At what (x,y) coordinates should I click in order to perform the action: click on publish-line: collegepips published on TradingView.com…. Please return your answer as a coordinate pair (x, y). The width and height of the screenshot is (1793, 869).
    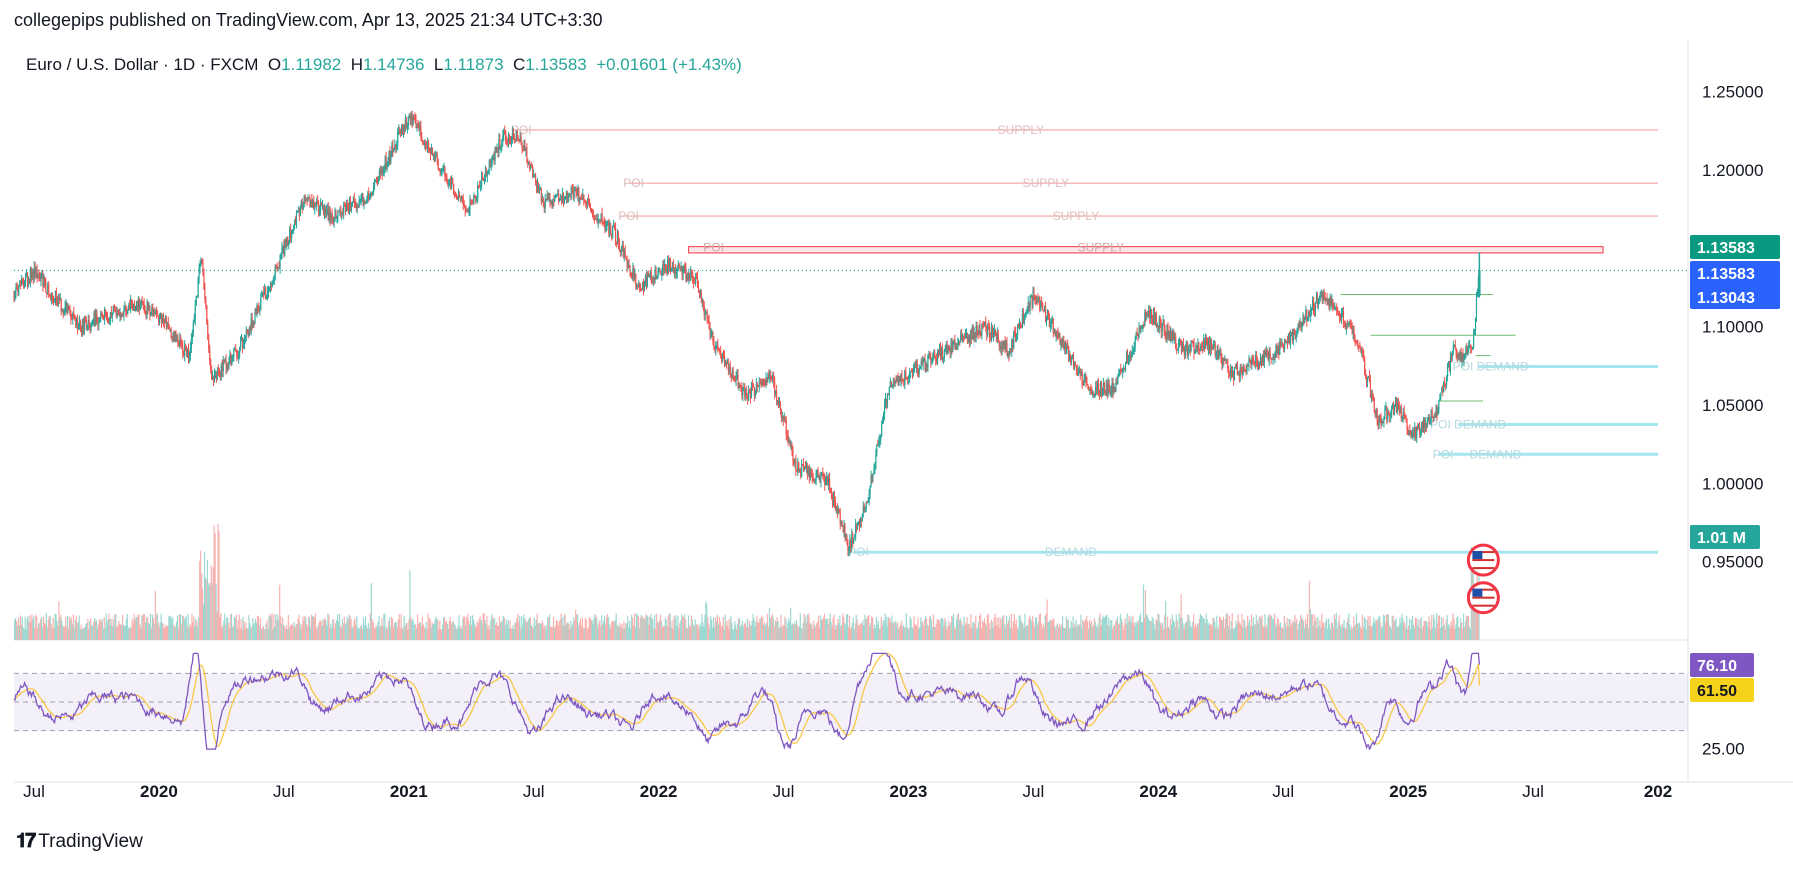
    Looking at the image, I should click on (308, 20).